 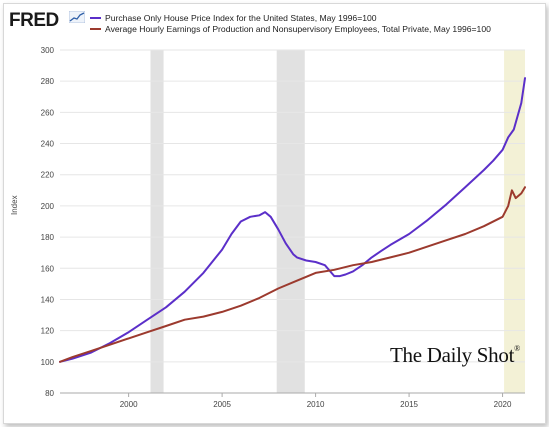 What do you see at coordinates (222, 404) in the screenshot?
I see `x-tick-label-2005: 2005` at bounding box center [222, 404].